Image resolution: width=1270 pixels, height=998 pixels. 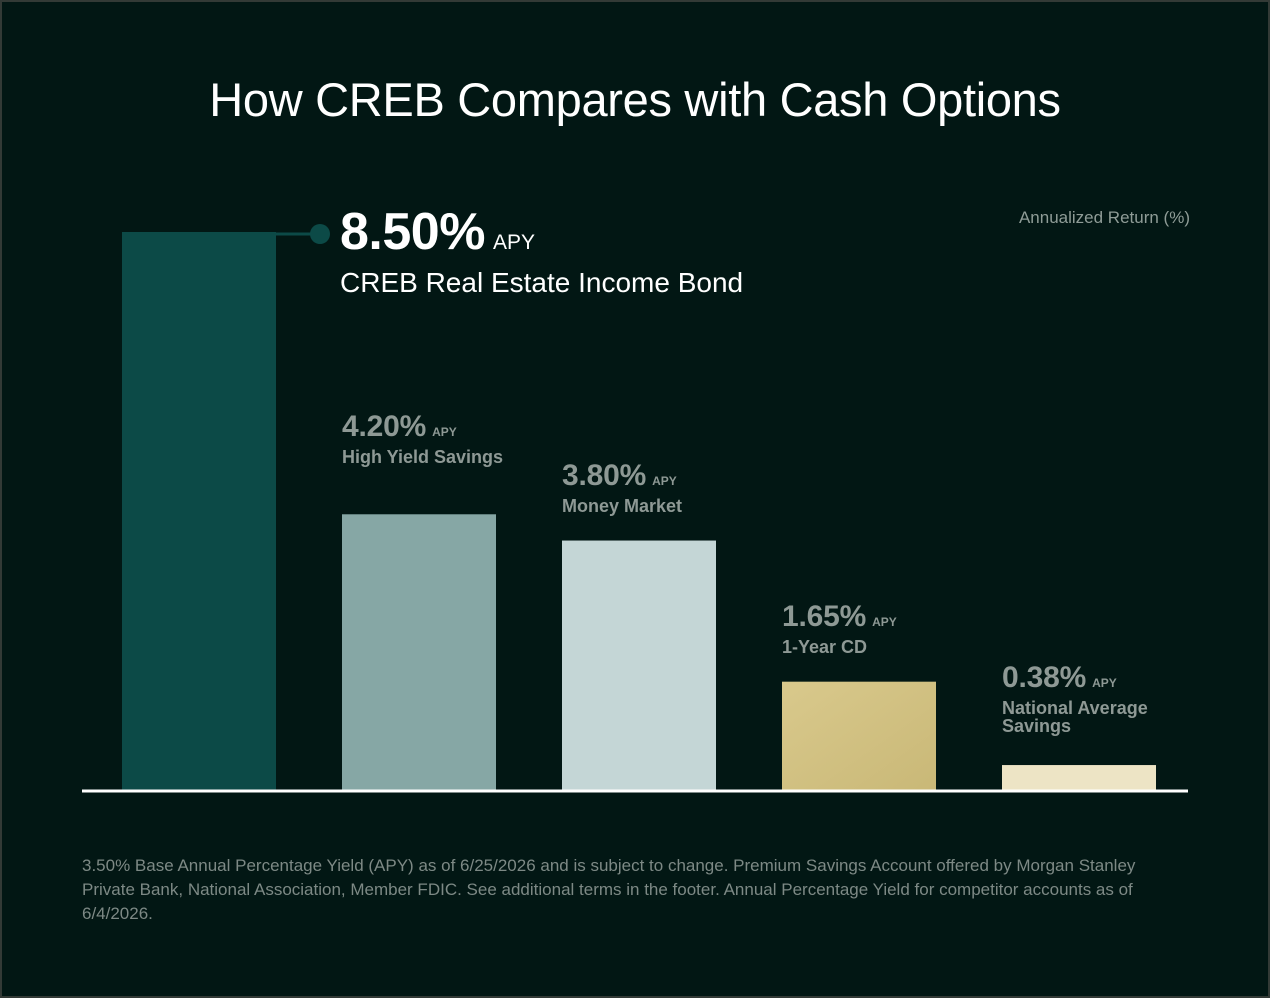 What do you see at coordinates (1104, 683) in the screenshot?
I see `apy-suffix-4: APY` at bounding box center [1104, 683].